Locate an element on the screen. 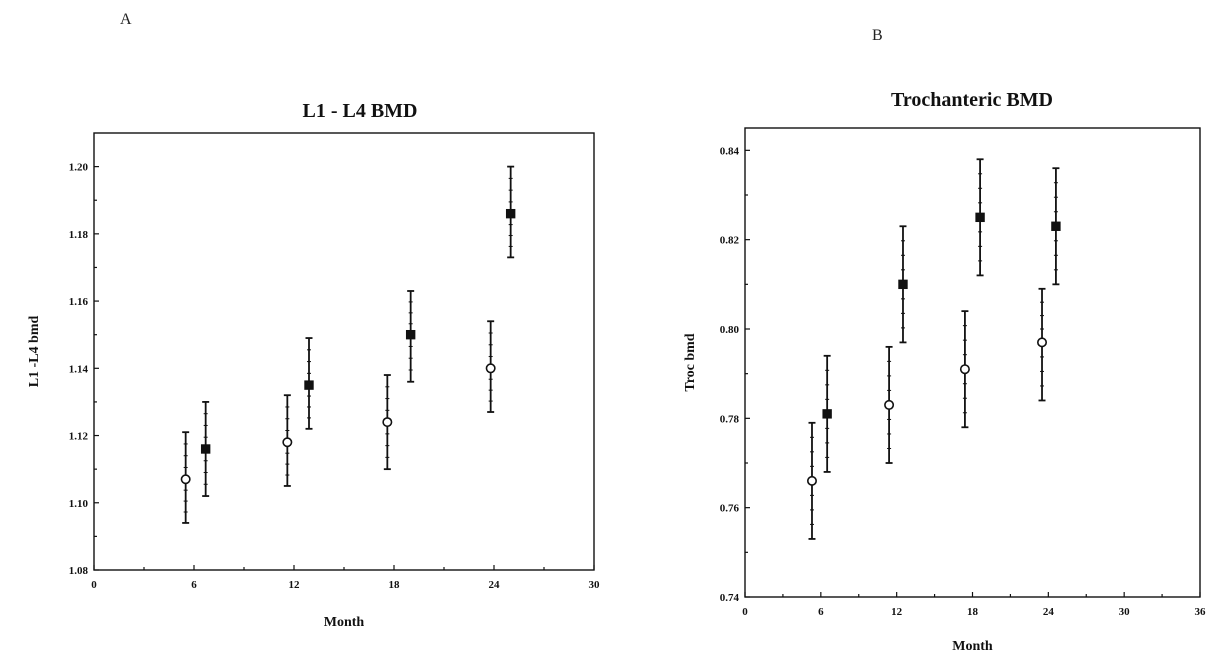 The width and height of the screenshot is (1214, 660). y-tick-label: 1.12 is located at coordinates (79, 437).